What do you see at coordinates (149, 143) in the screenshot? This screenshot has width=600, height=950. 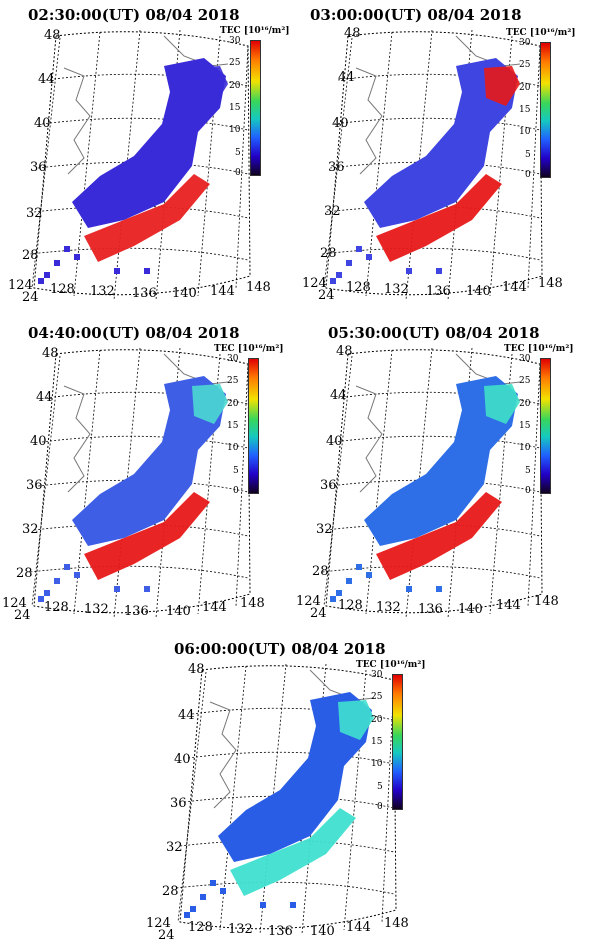 I see `tec-region-island` at bounding box center [149, 143].